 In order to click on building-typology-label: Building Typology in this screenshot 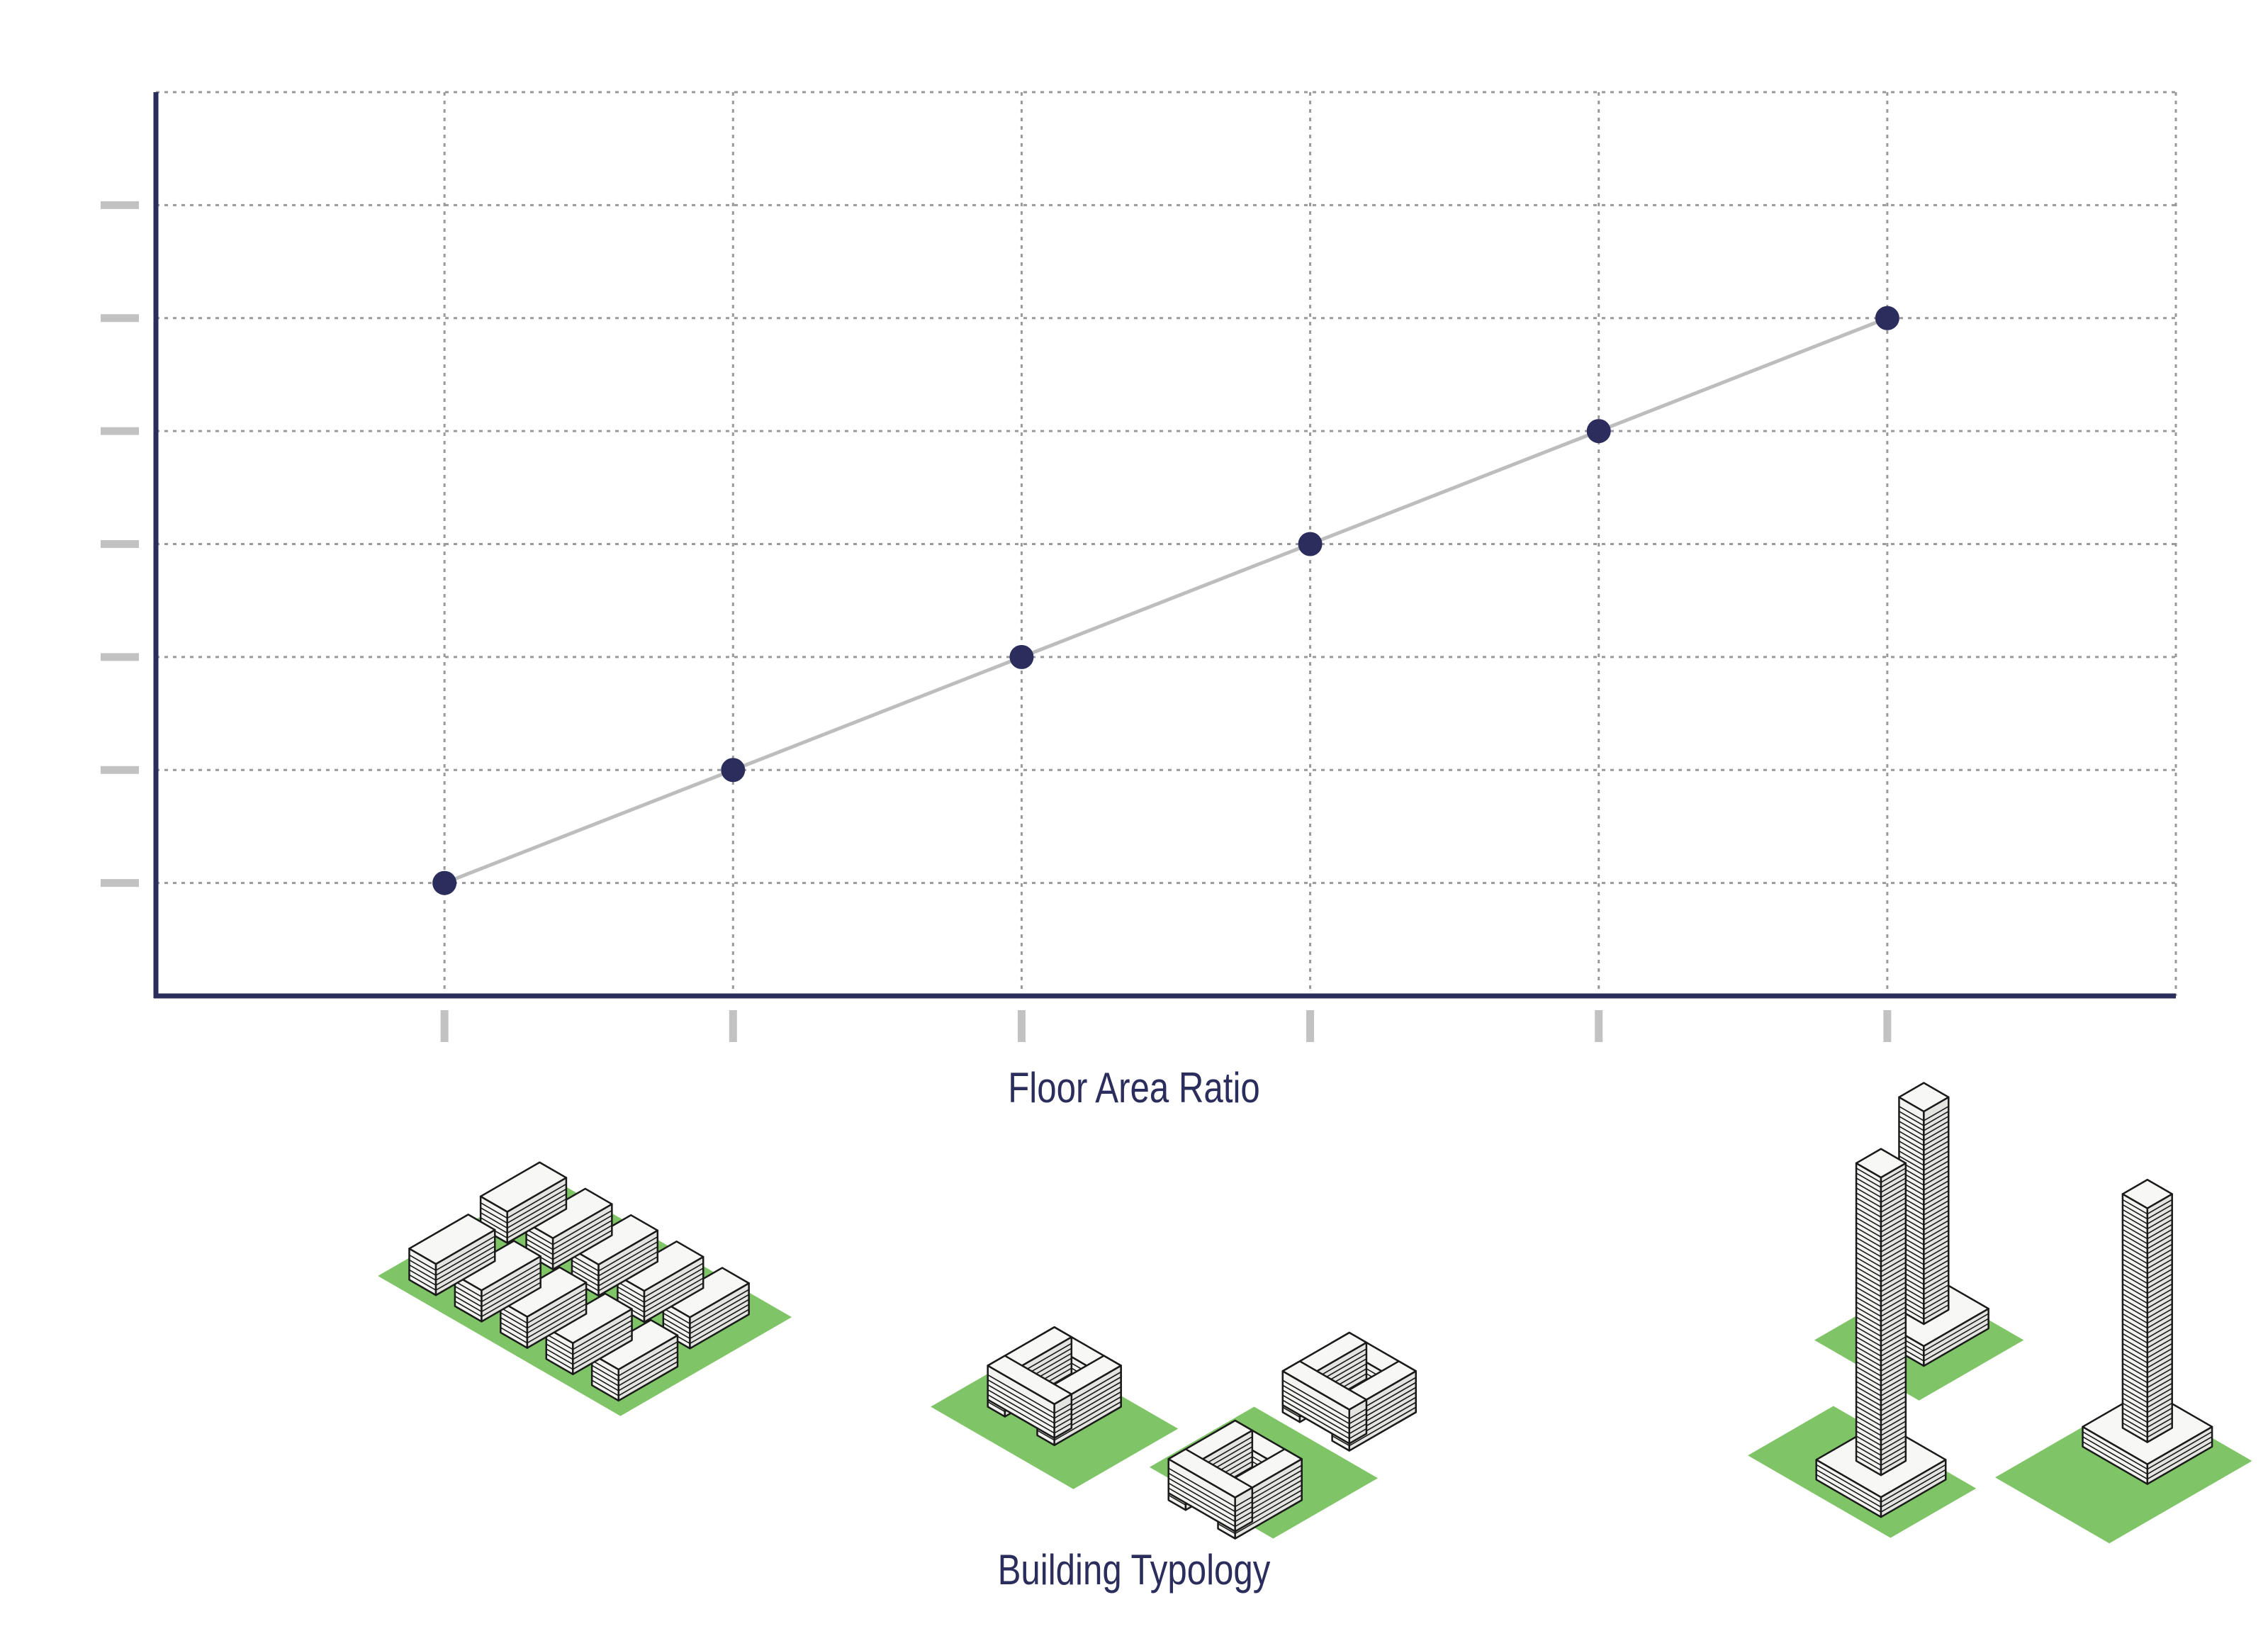, I will do `click(1134, 1570)`.